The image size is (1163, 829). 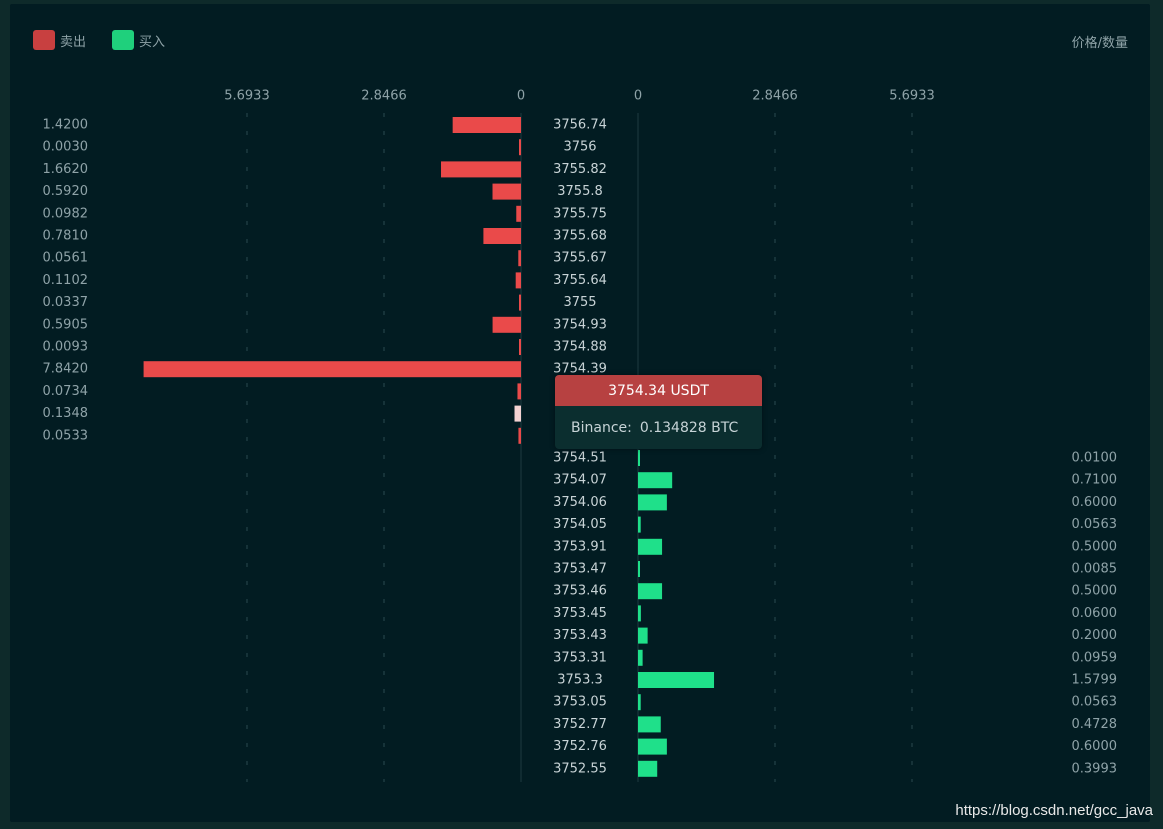 What do you see at coordinates (1095, 480) in the screenshot?
I see `bid-amount-label: 0.7100` at bounding box center [1095, 480].